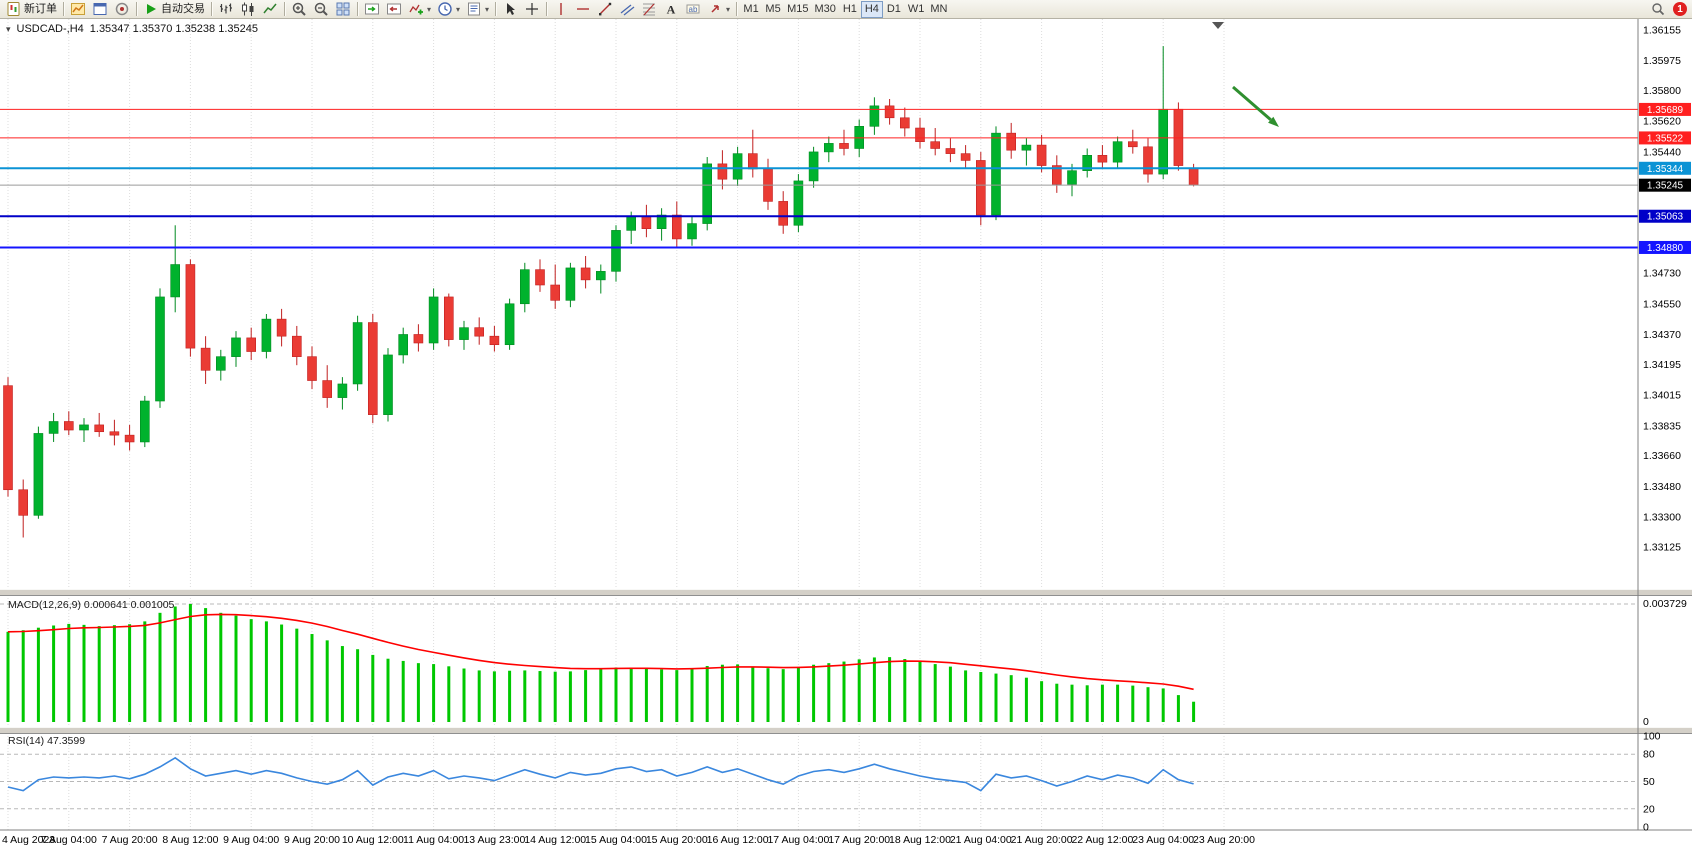 The image size is (1692, 851). I want to click on line-chart-button, so click(270, 9).